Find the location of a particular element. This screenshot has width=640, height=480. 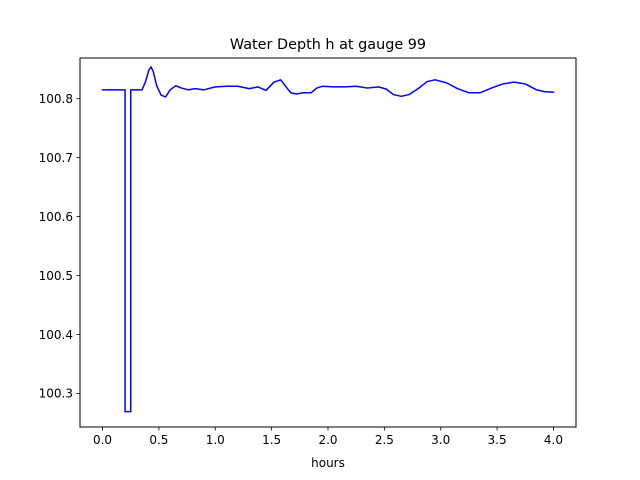

y-tick-label: 100.3 is located at coordinates (56, 394).